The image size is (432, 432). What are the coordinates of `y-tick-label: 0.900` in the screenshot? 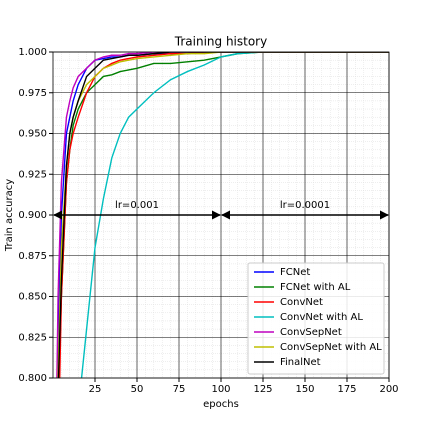 It's located at (32, 215).